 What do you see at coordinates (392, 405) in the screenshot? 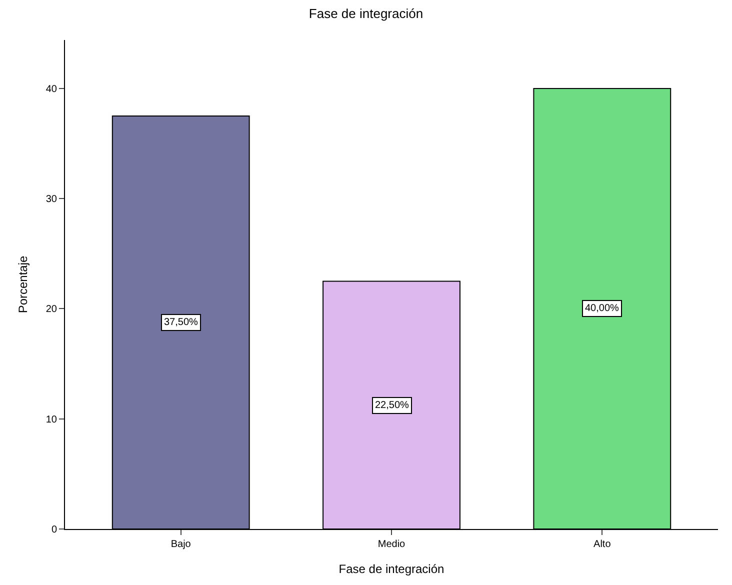
I see `data-label: 22,50%` at bounding box center [392, 405].